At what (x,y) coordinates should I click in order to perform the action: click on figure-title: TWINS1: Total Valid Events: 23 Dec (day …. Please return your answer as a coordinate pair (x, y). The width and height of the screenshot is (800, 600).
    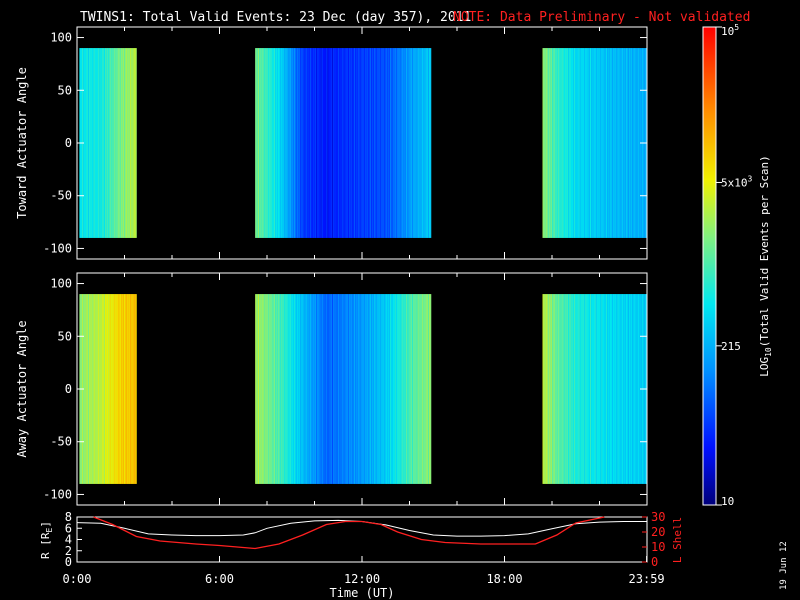
    Looking at the image, I should click on (275, 17).